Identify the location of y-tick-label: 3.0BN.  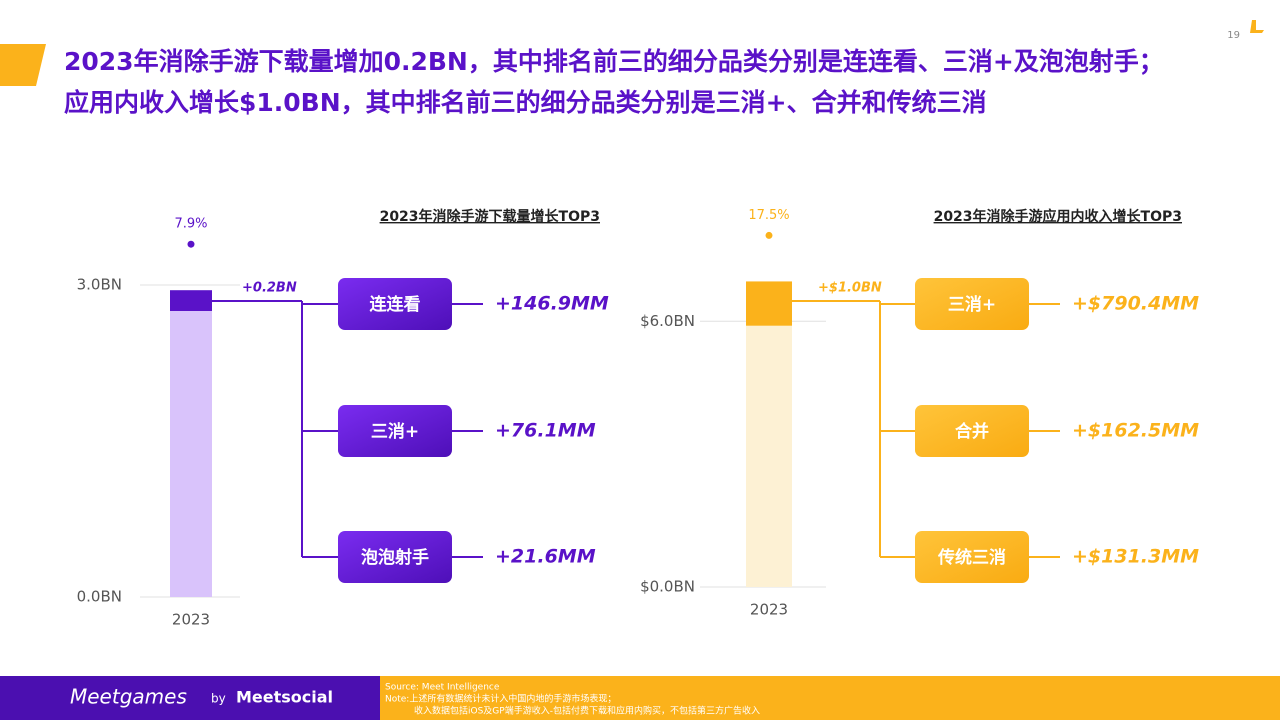
(99, 285).